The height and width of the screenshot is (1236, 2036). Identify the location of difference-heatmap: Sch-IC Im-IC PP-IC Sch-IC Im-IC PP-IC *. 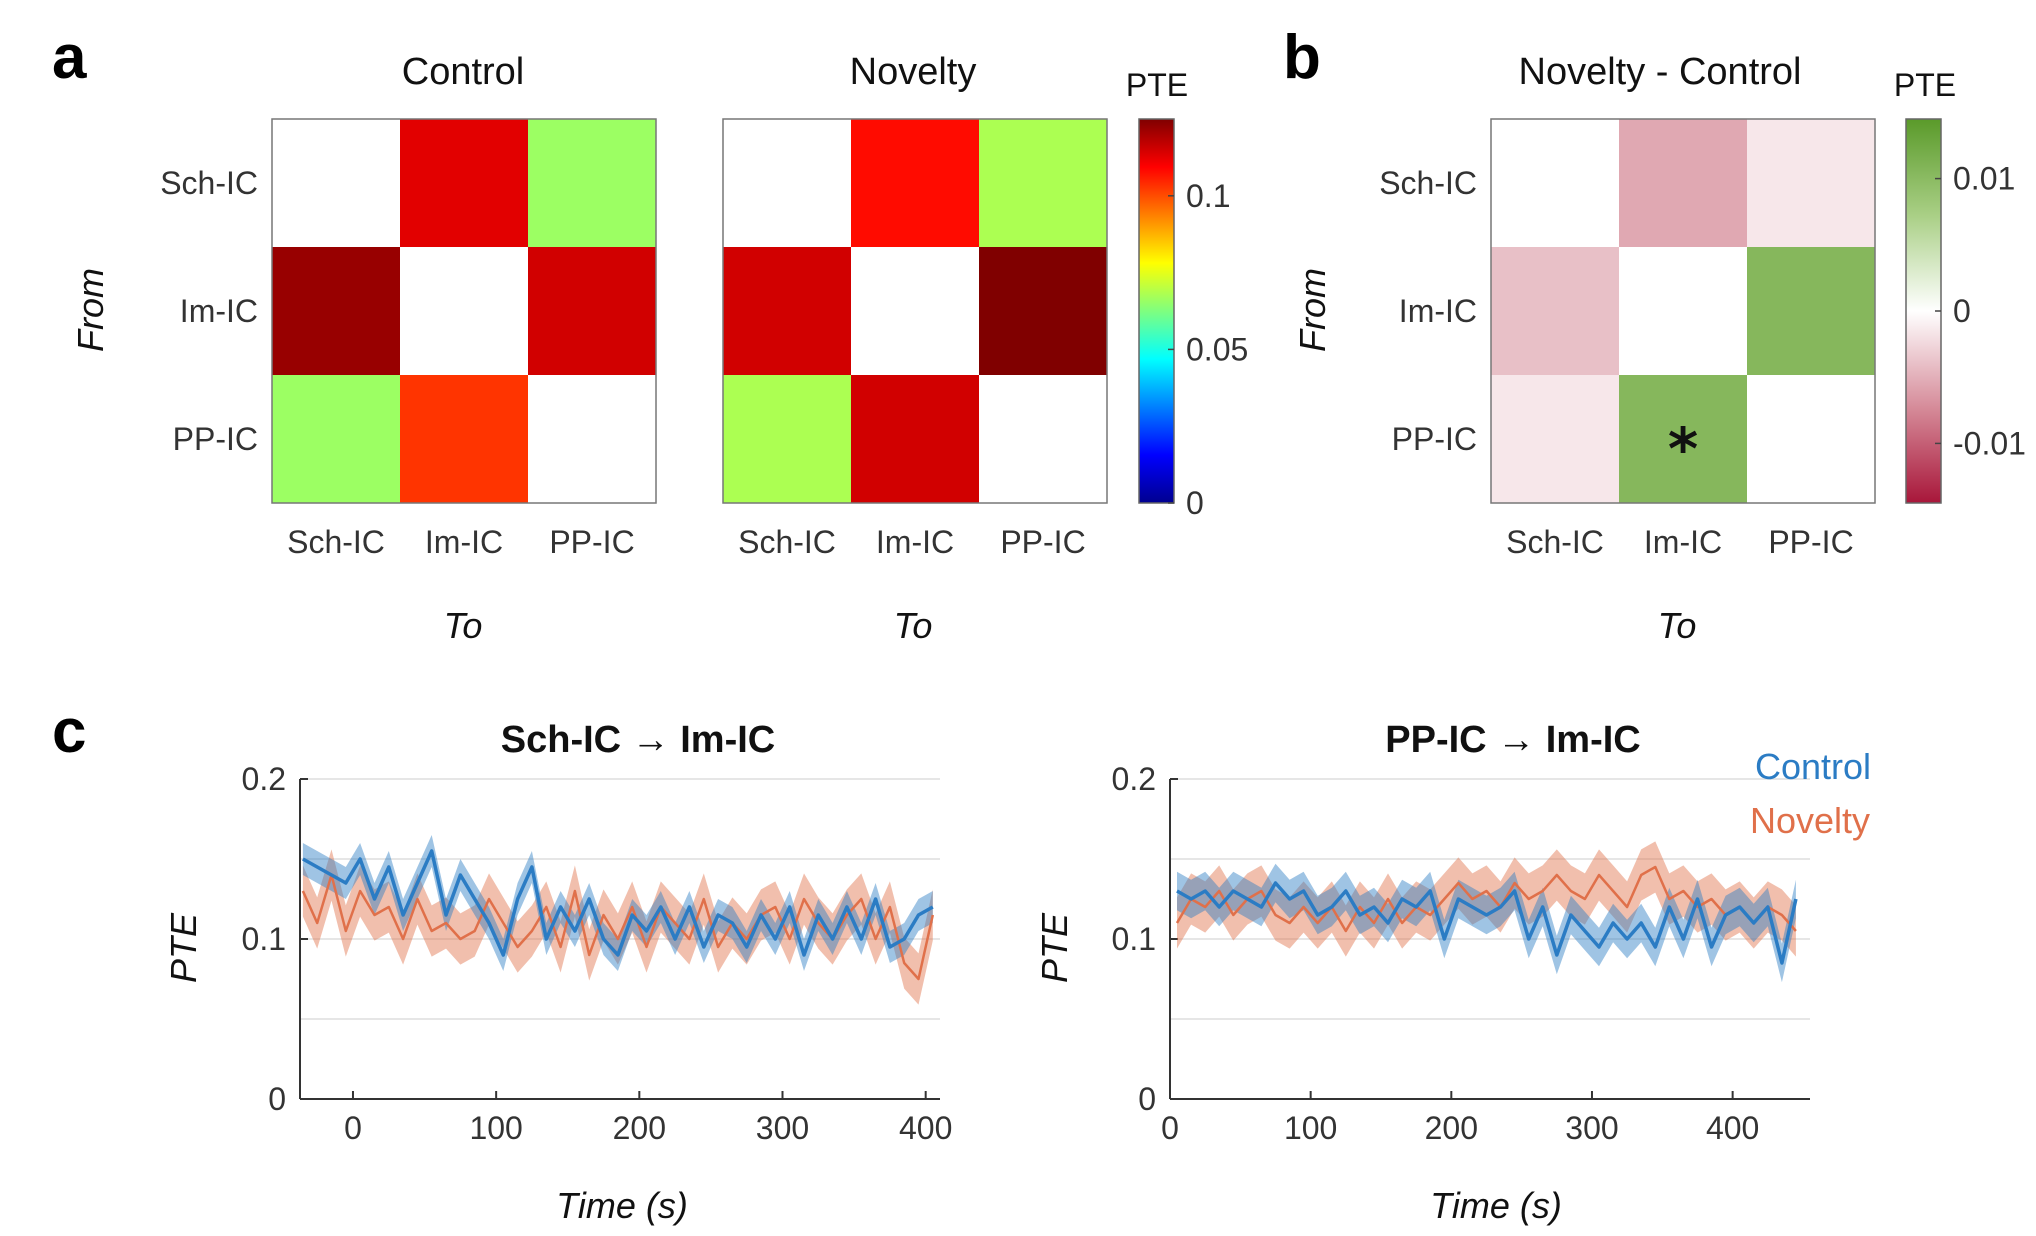
(1627, 339).